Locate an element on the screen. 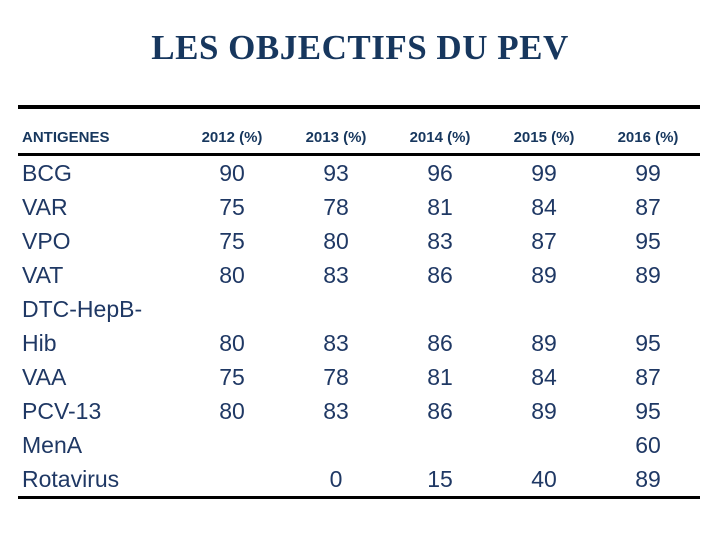 This screenshot has width=720, height=540. antigen-label: DTC-HepB- Hib is located at coordinates (99, 326).